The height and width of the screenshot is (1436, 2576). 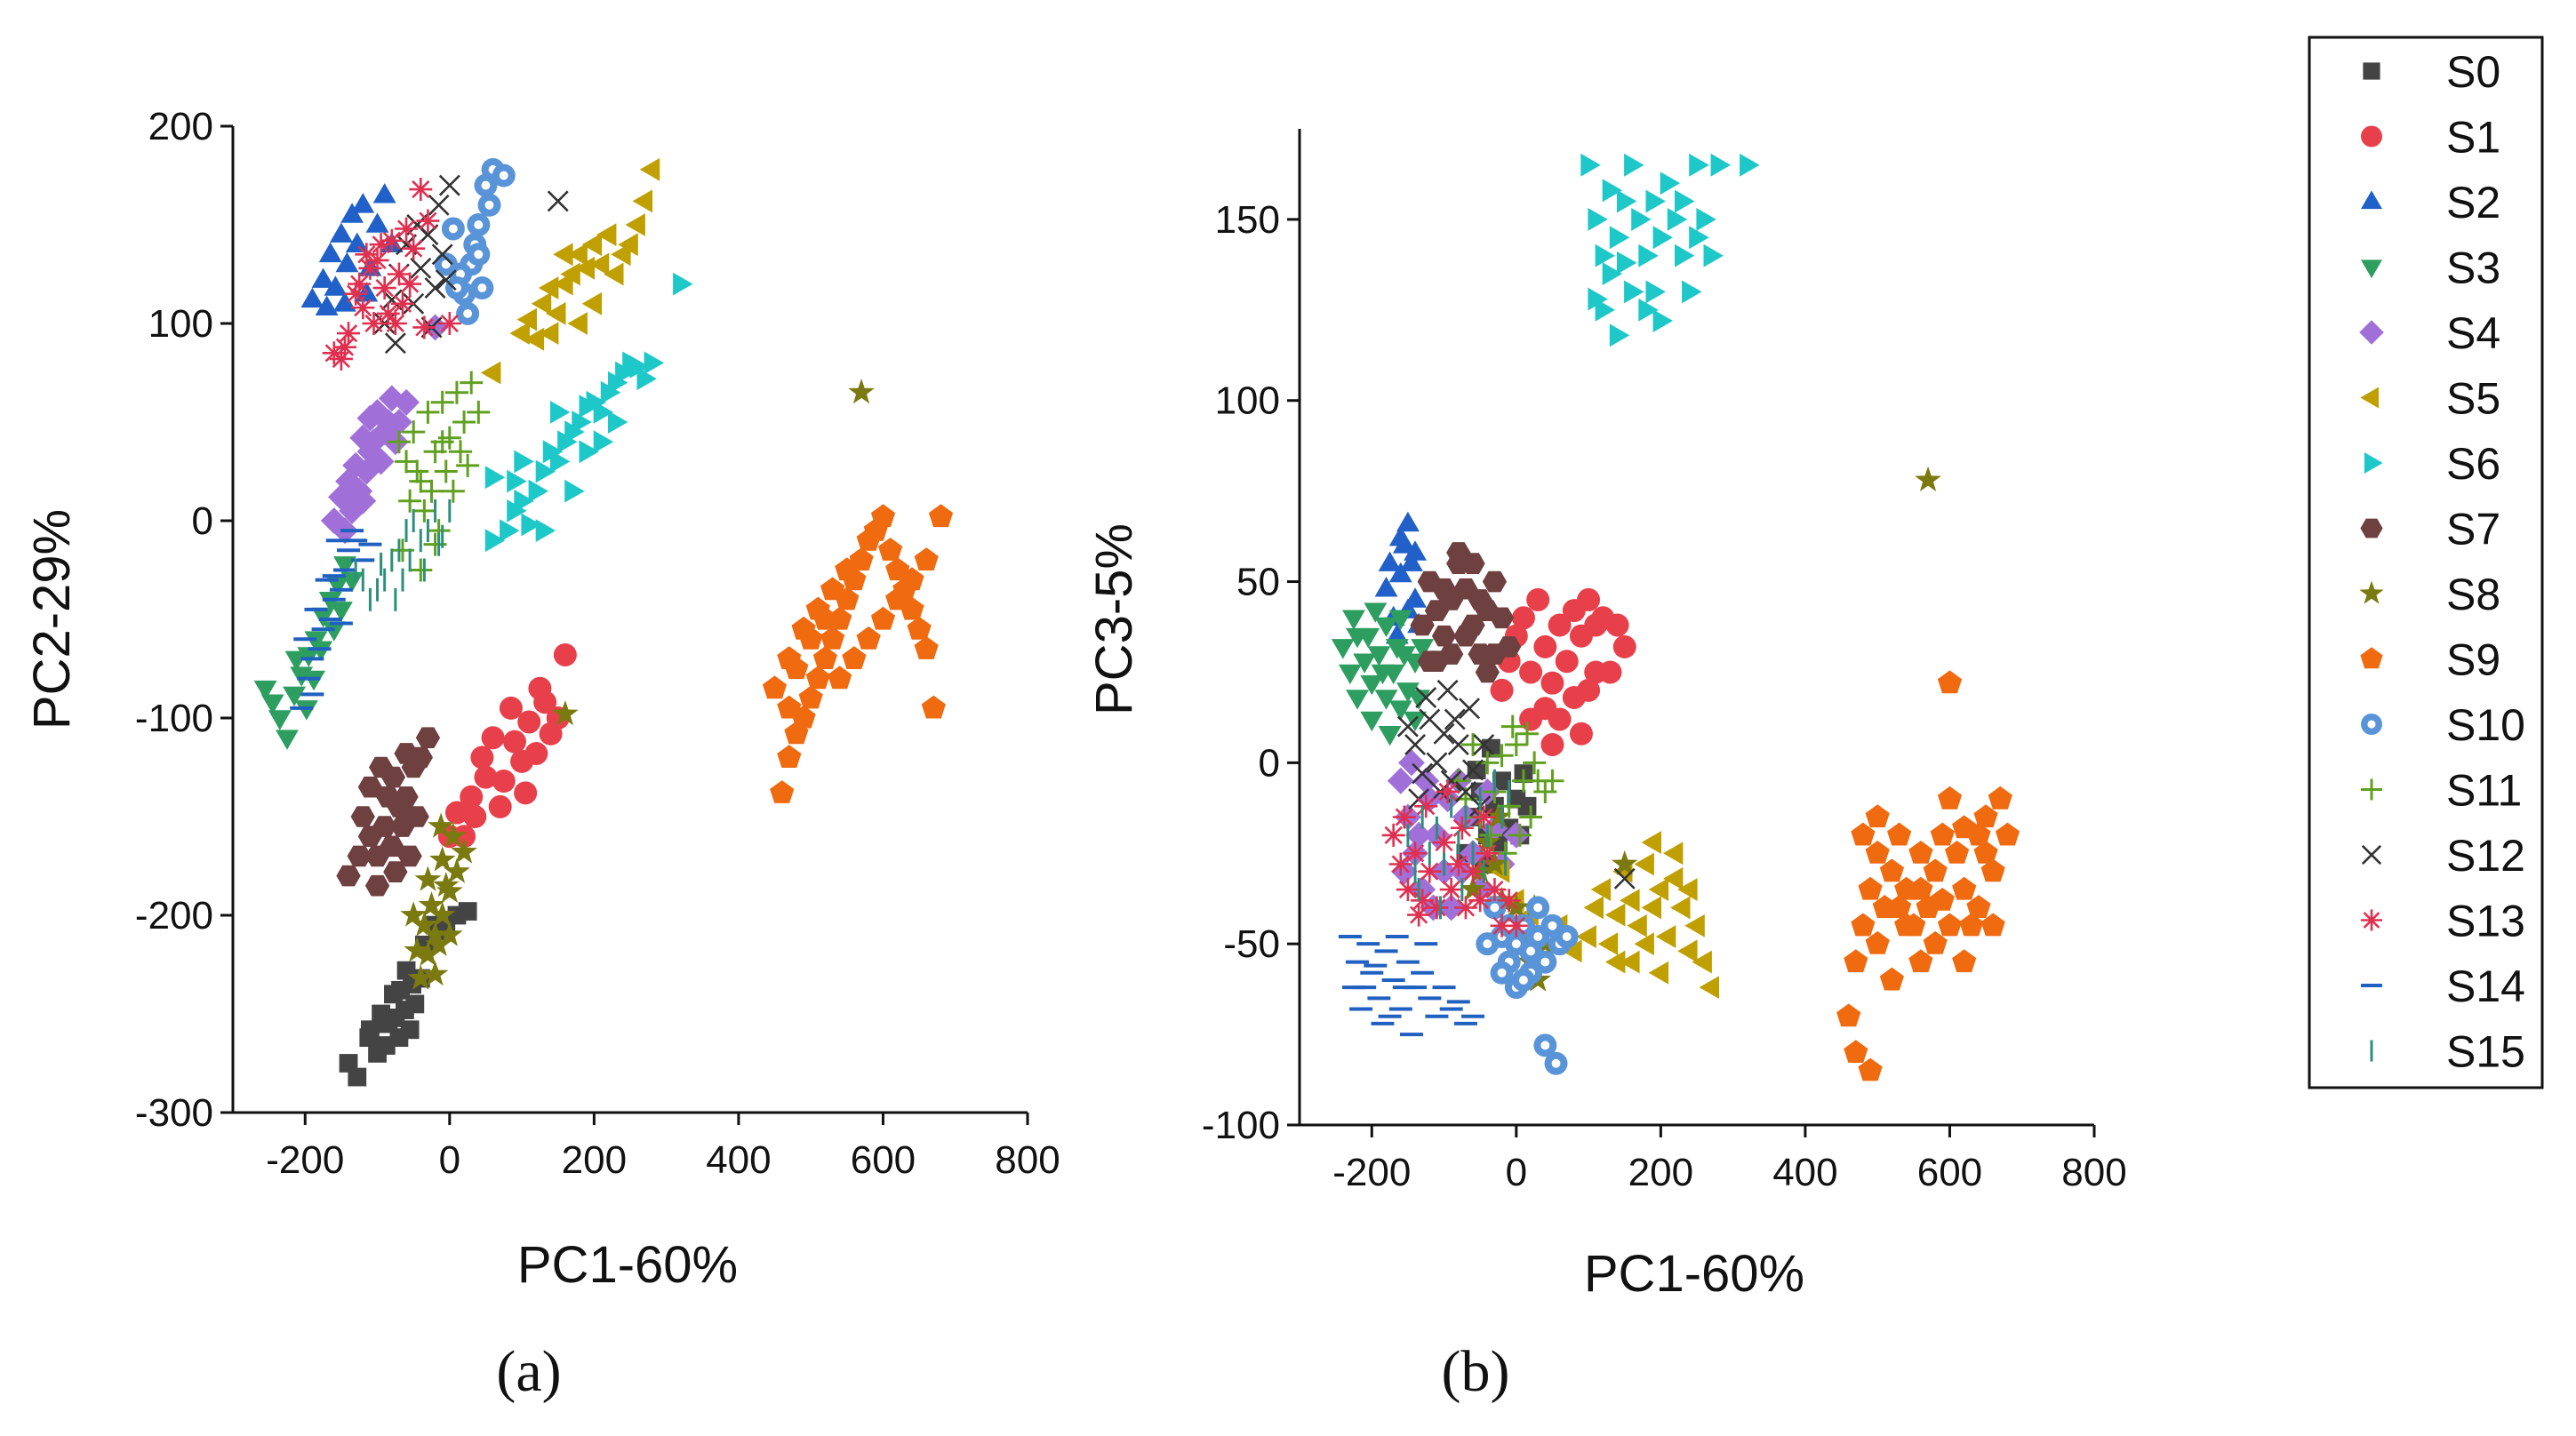 I want to click on legend-label: S12, so click(x=2485, y=856).